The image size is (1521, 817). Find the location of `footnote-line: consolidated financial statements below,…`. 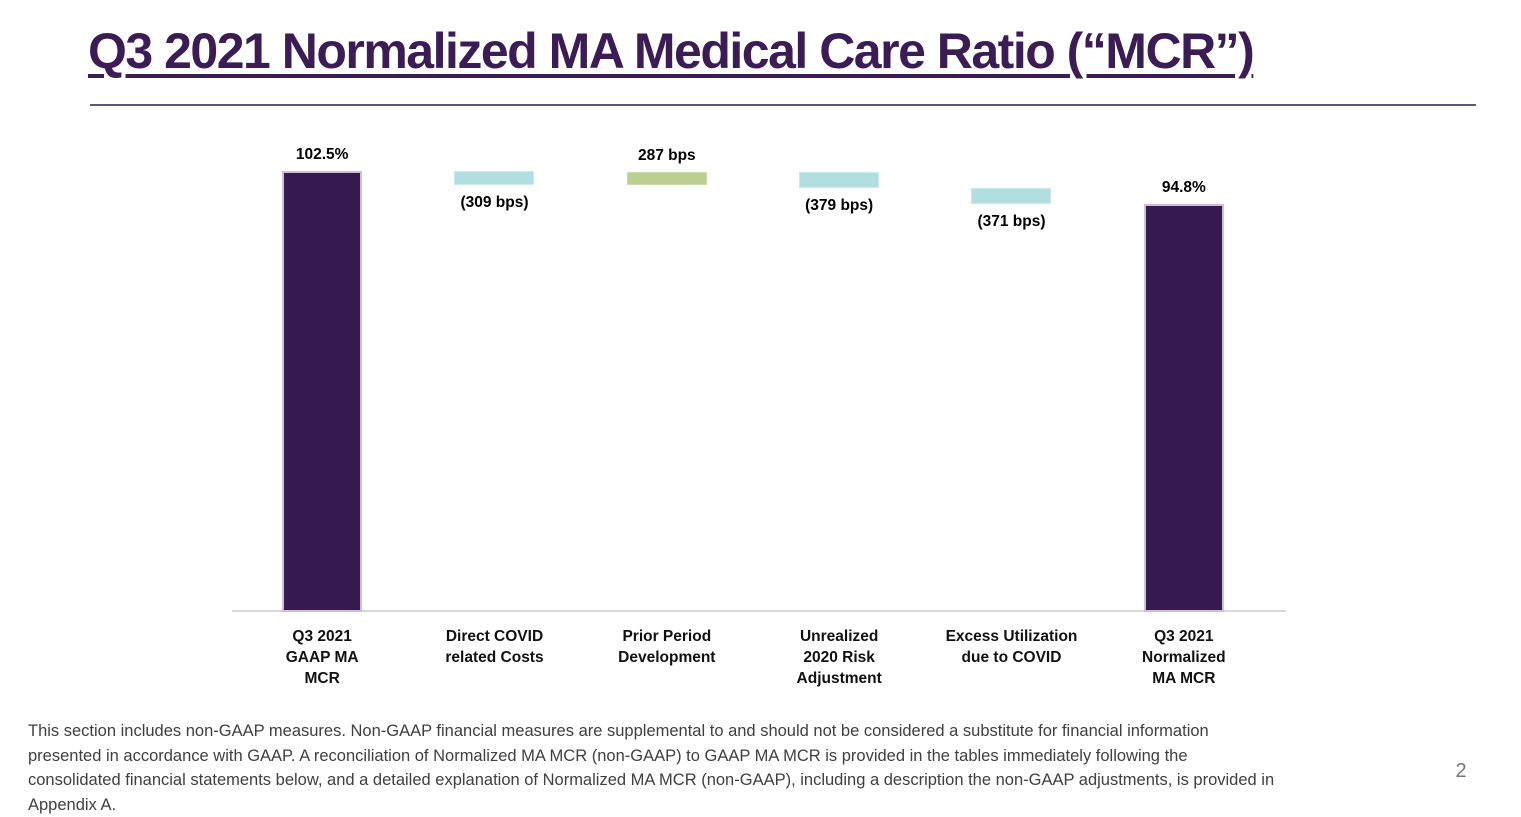

footnote-line: consolidated financial statements below,… is located at coordinates (651, 780).